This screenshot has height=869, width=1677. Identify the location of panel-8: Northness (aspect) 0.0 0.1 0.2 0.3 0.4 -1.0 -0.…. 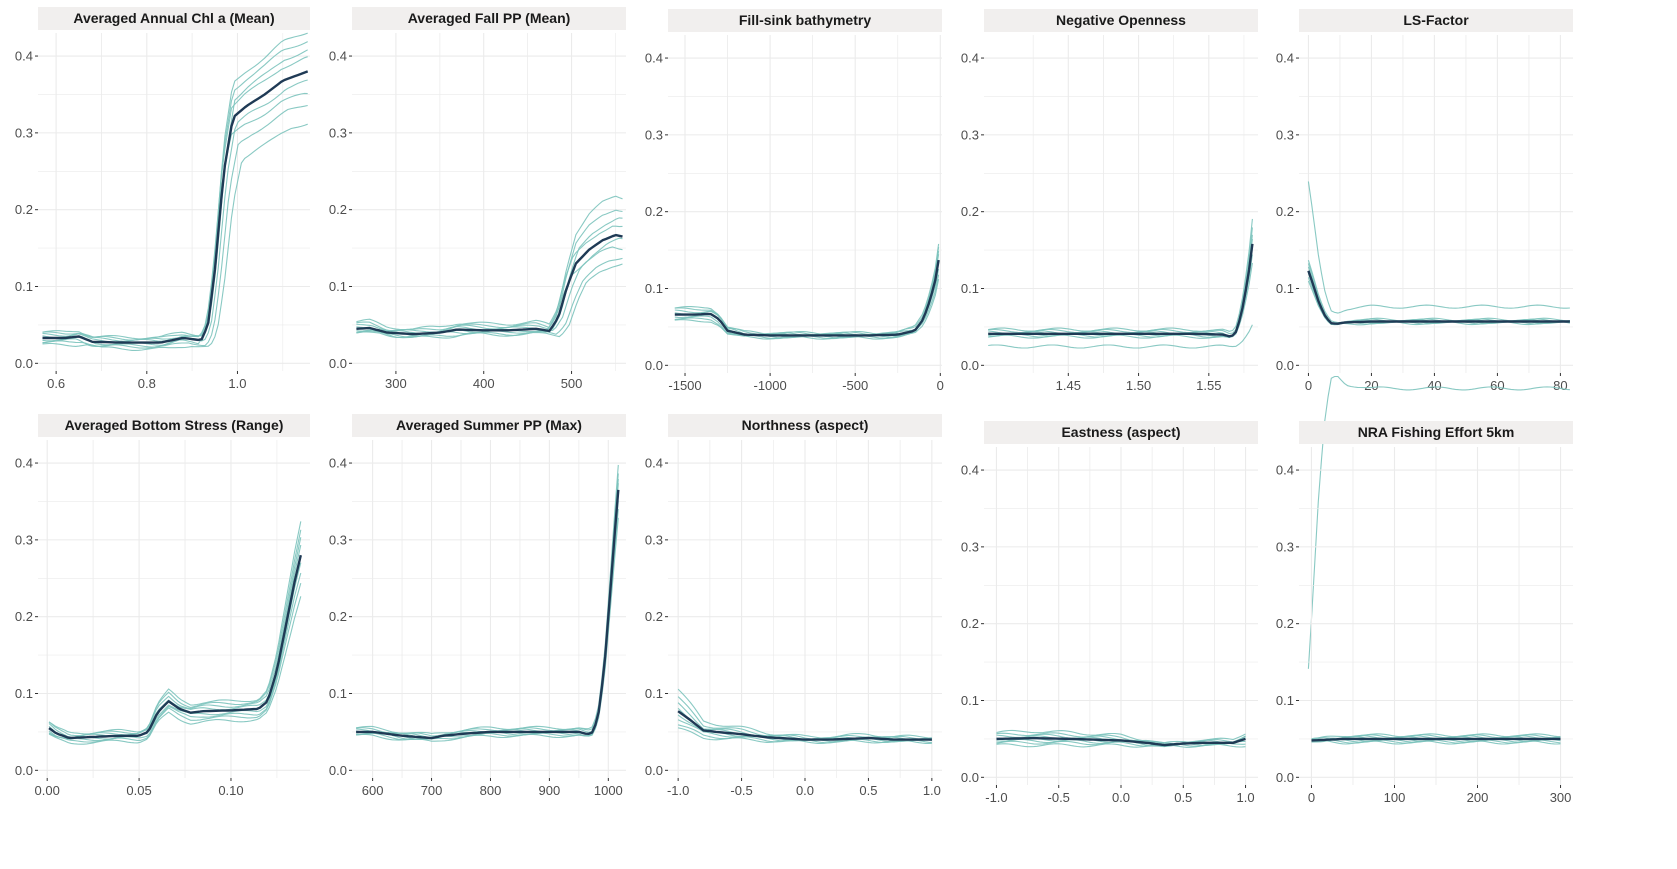
(793, 606).